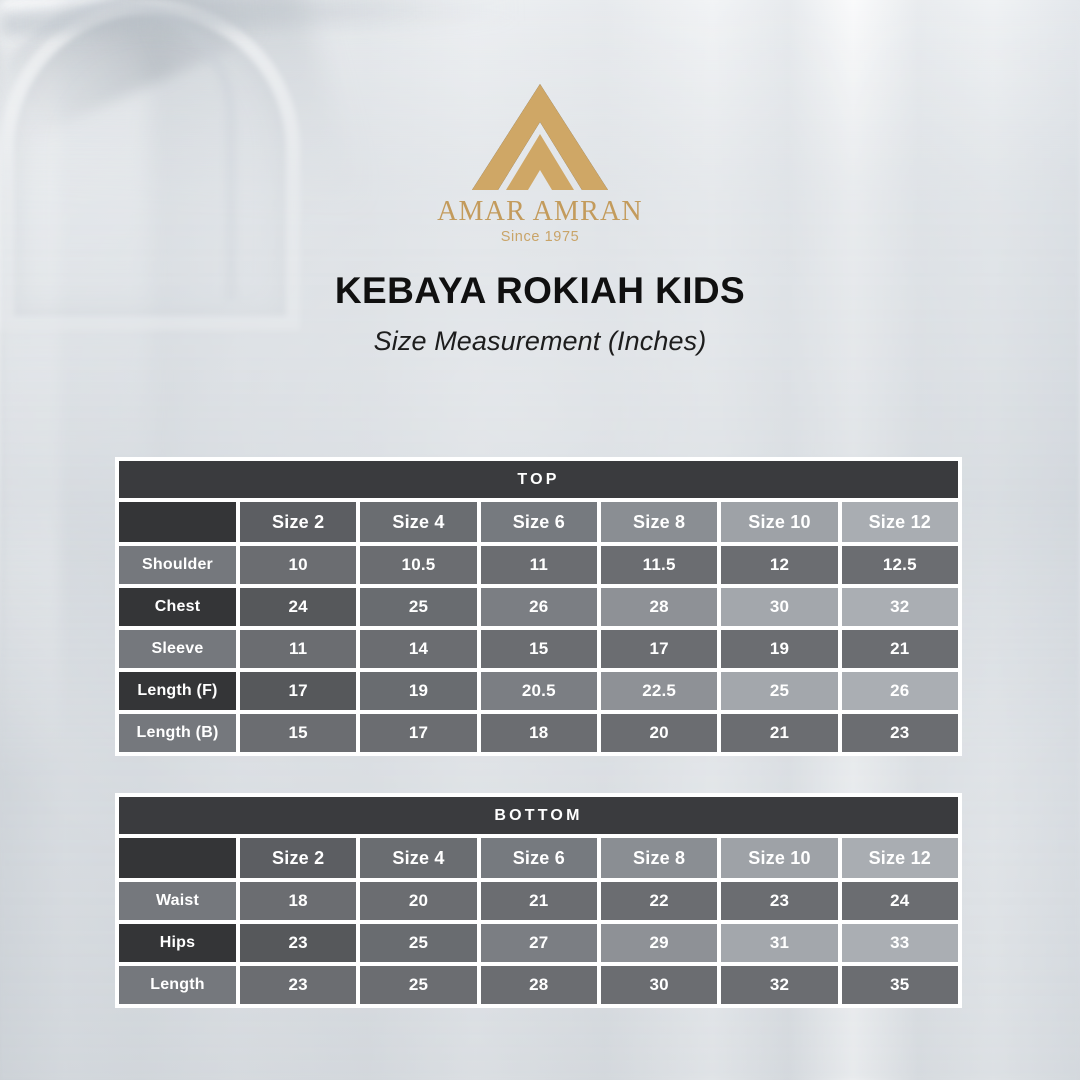  I want to click on measure-cell: 12, so click(779, 565).